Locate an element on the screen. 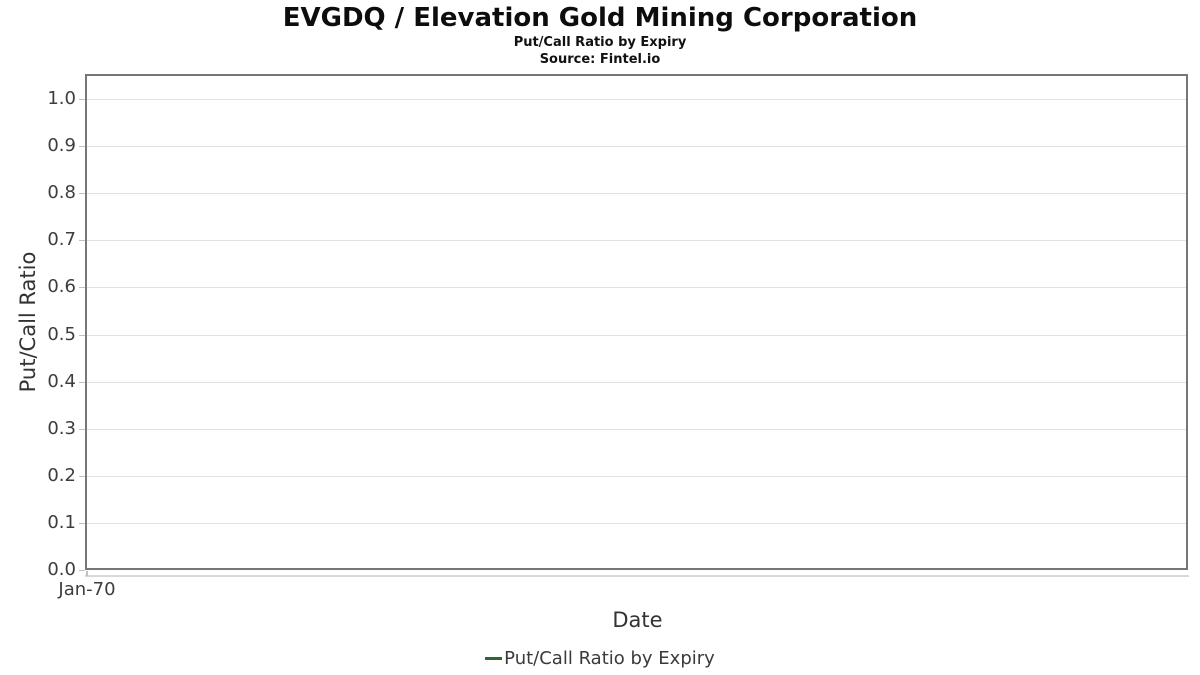 The height and width of the screenshot is (675, 1200). y-axis-tick-label: 0.2 is located at coordinates (61, 475).